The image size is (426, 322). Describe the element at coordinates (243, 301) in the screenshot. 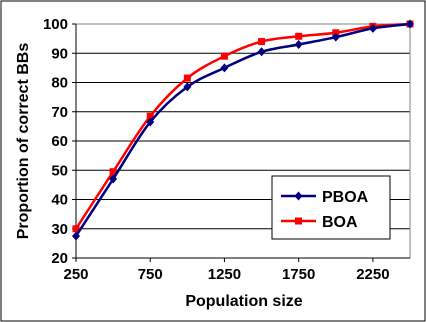

I see `x-axis-title: Population size` at that location.